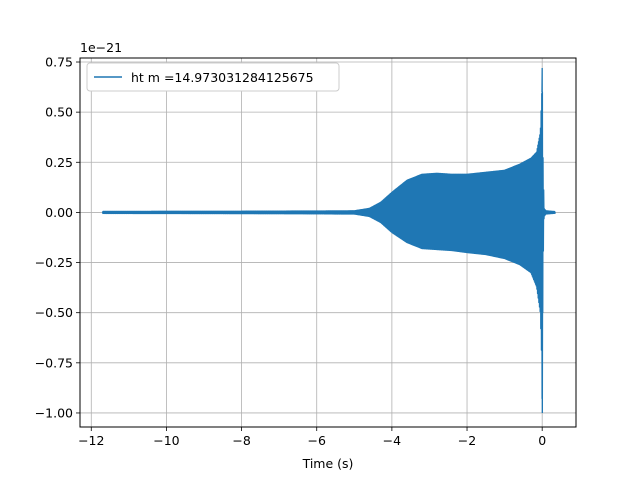  What do you see at coordinates (54, 262) in the screenshot?
I see `y-tick-label: −0.25` at bounding box center [54, 262].